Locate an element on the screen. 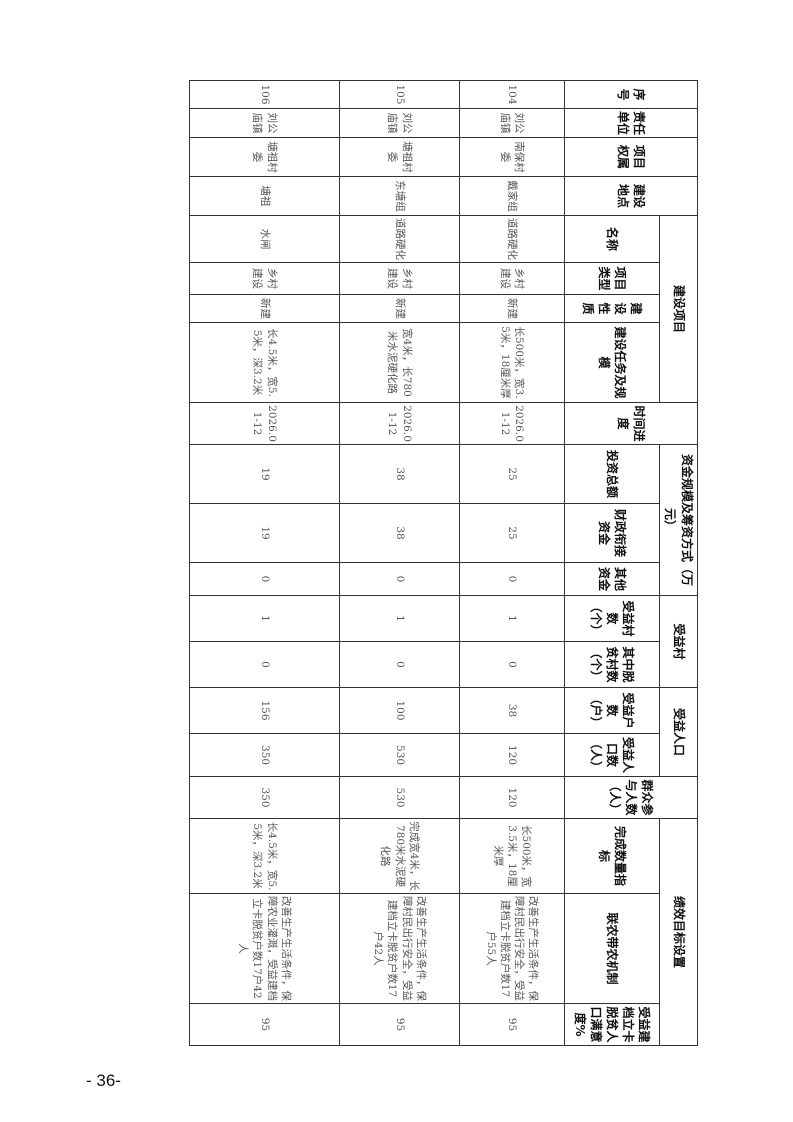  cell-people: 350 is located at coordinates (264, 755).